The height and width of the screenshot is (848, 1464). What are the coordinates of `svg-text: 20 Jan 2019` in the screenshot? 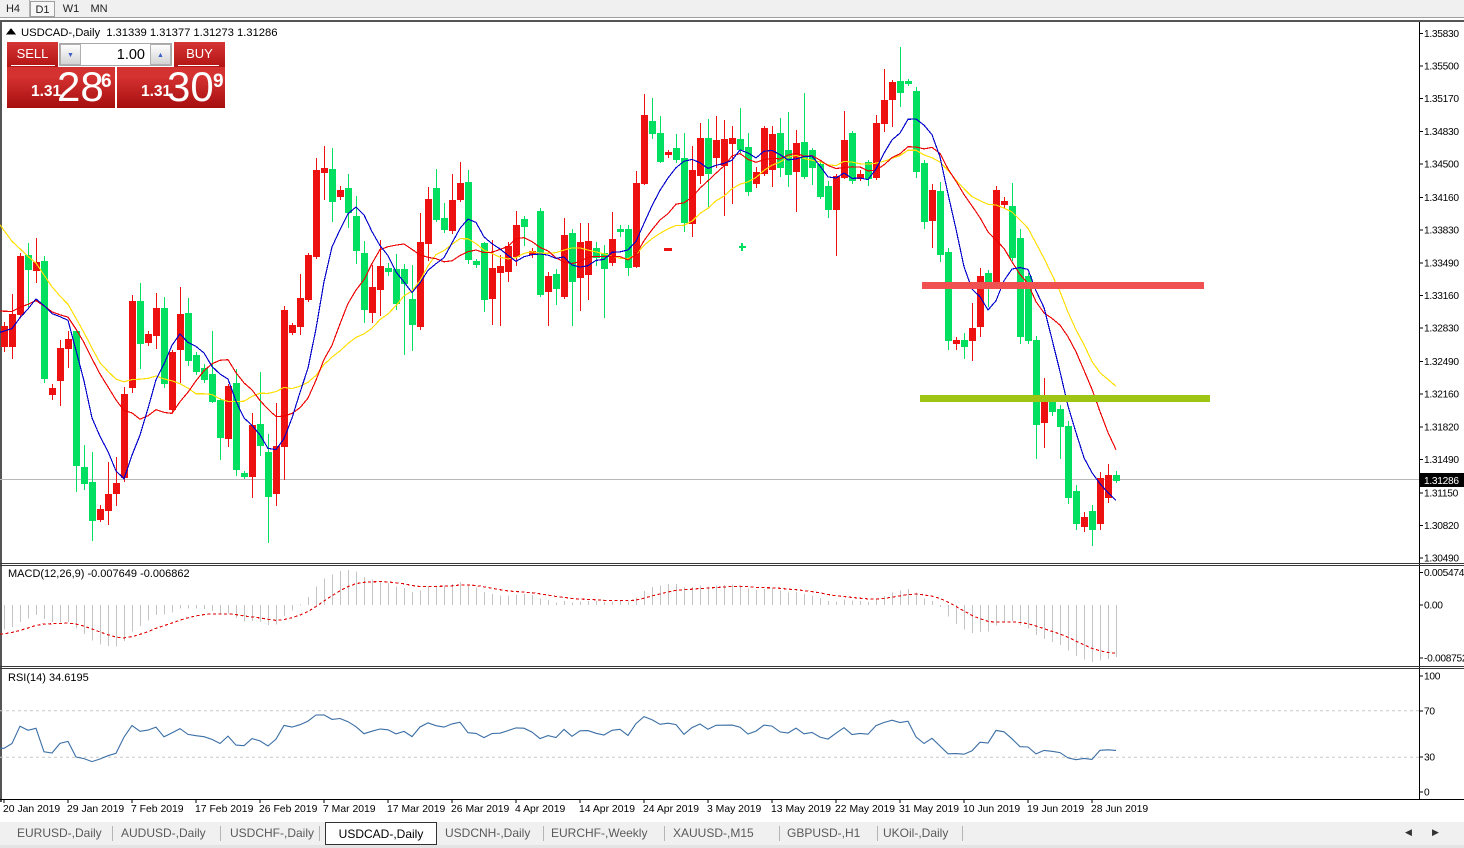 It's located at (31, 809).